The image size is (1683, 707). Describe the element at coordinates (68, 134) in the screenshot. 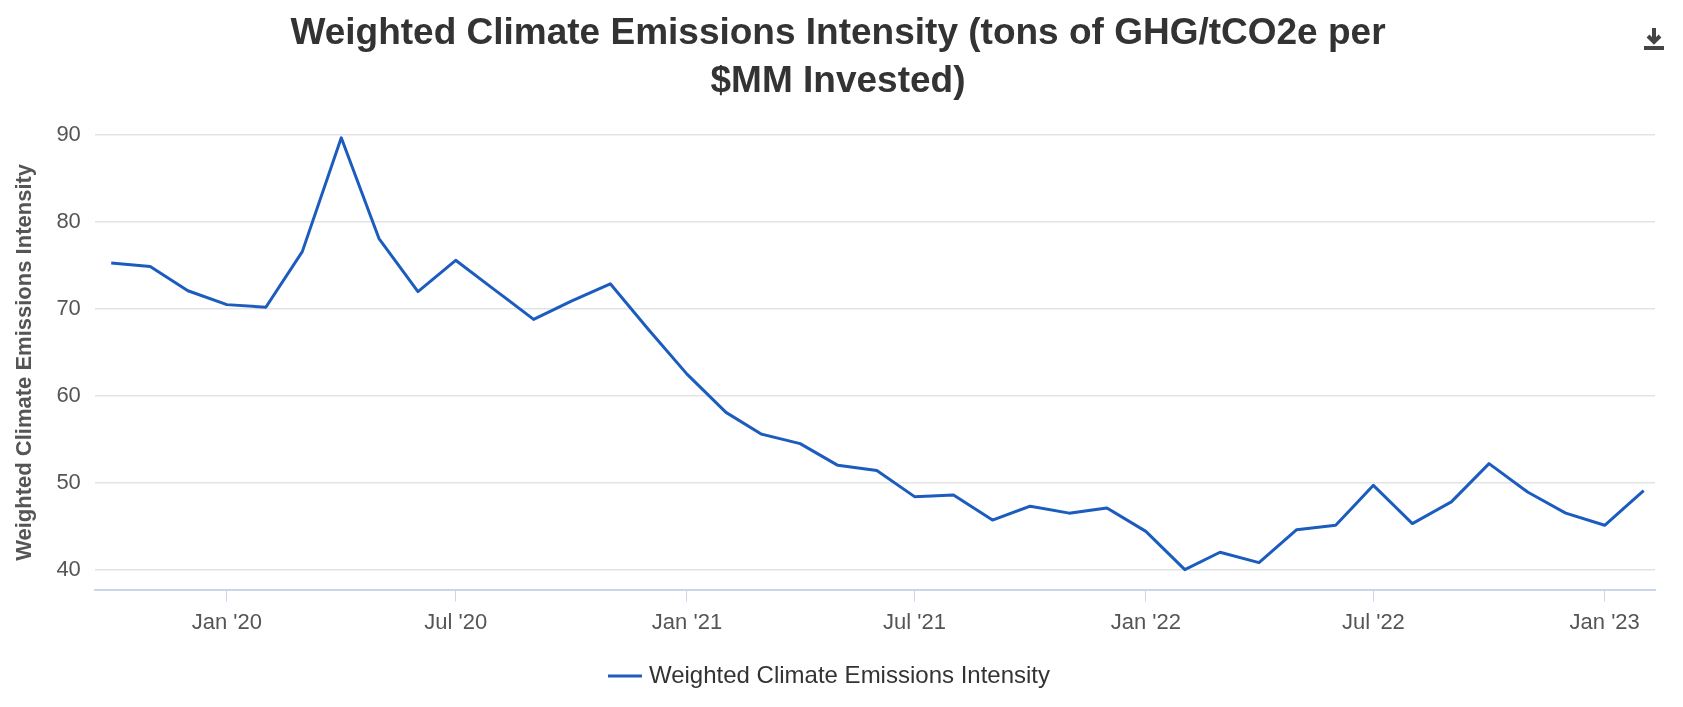

I see `y-tick-label: 90` at that location.